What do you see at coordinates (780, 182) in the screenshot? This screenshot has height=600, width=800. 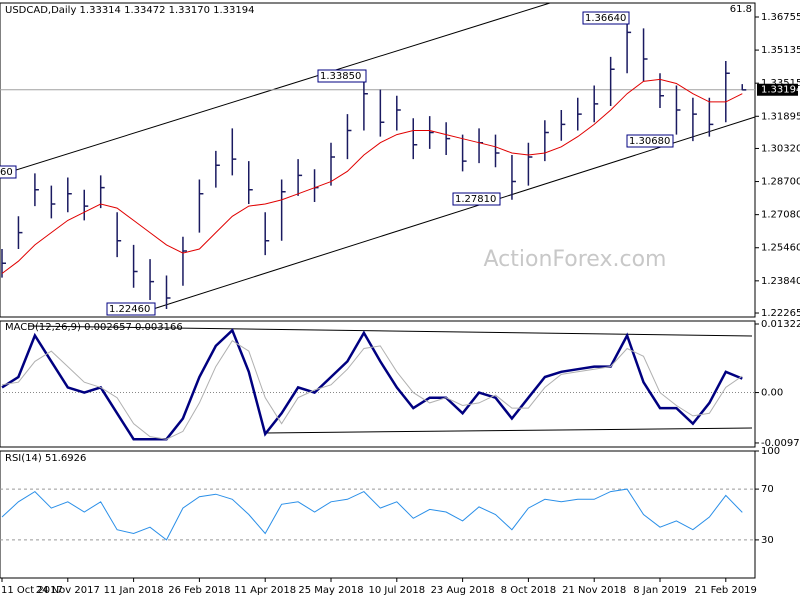 I see `y-tick-label: 1.28700` at bounding box center [780, 182].